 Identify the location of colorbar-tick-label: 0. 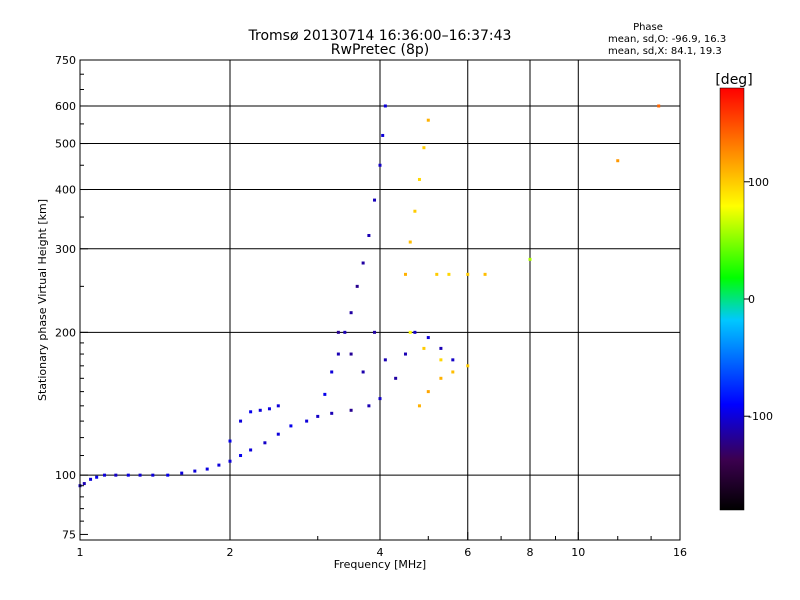
(751, 299).